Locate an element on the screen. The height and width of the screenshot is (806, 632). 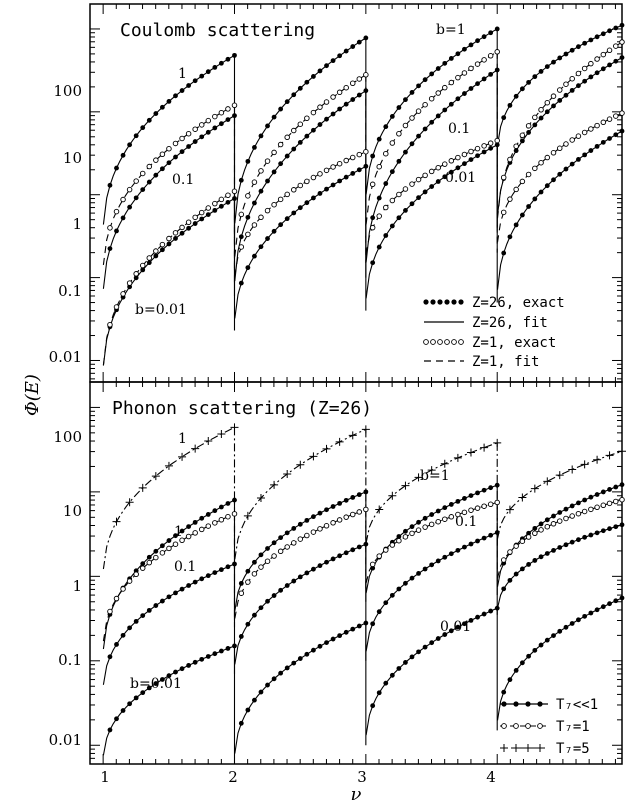
legend-label: T₇=5 is located at coordinates (573, 749).